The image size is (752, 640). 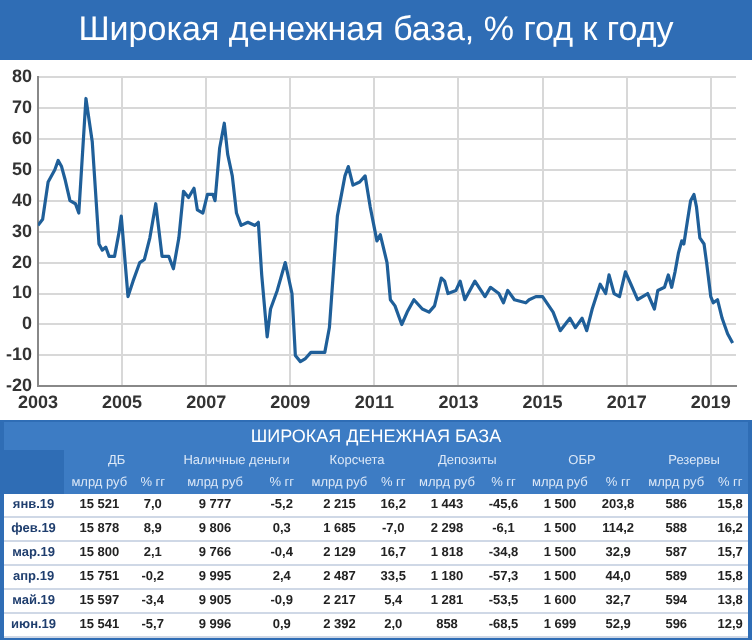 I want to click on x-tick-label: 2013, so click(x=458, y=402).